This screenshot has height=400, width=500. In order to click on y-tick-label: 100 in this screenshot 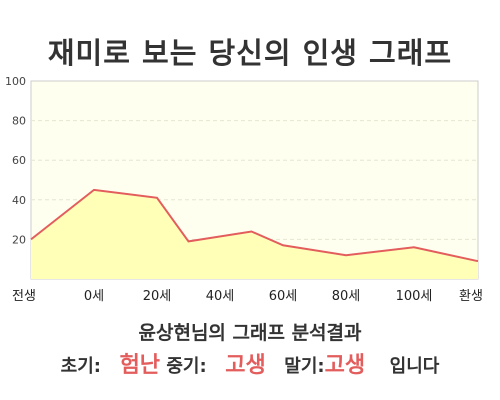, I will do `click(15, 81)`.